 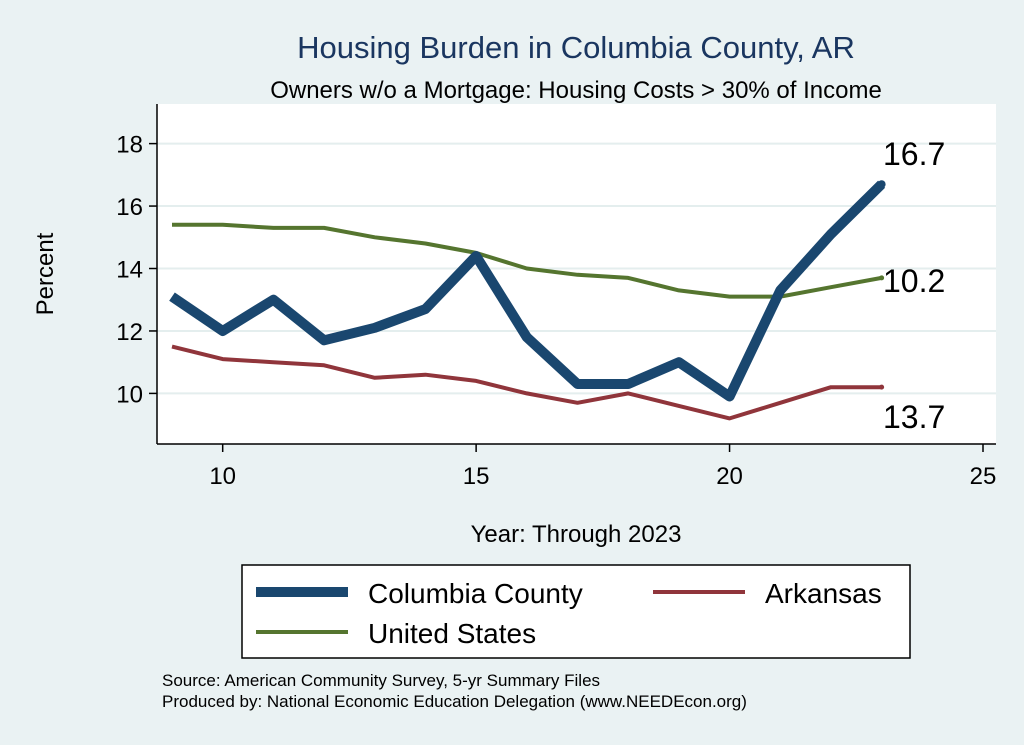 I want to click on x-tick-label: 20, so click(x=729, y=476).